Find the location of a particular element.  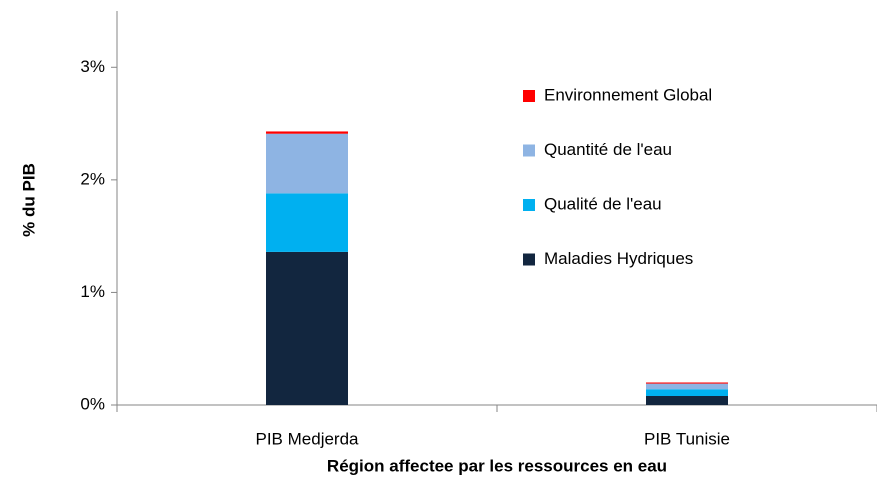

legend-label: Qualité de l'eau is located at coordinates (603, 203).